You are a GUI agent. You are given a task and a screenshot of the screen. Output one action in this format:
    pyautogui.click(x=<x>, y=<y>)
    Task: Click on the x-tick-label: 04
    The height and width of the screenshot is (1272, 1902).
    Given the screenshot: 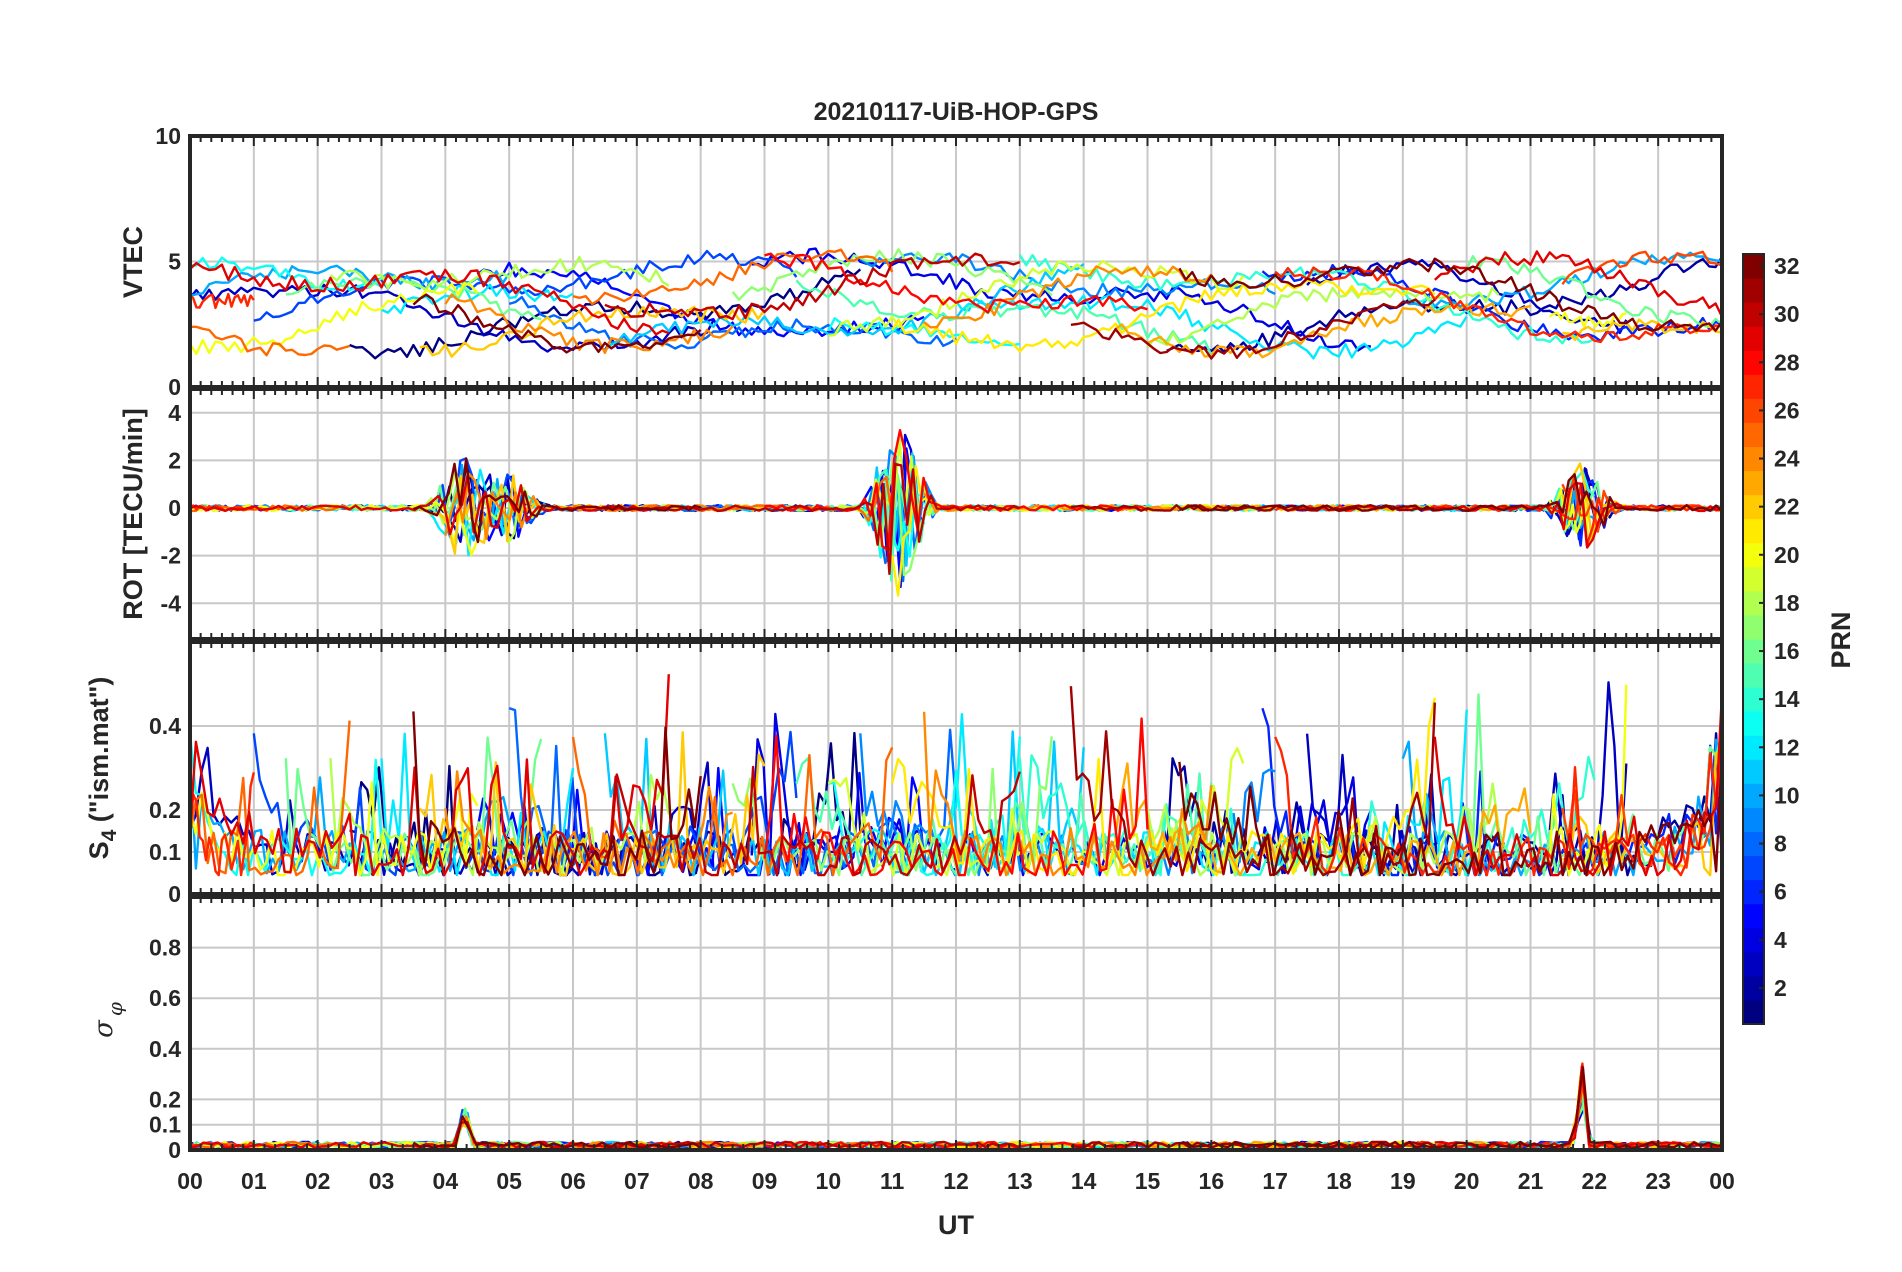 What is the action you would take?
    pyautogui.click(x=446, y=1181)
    